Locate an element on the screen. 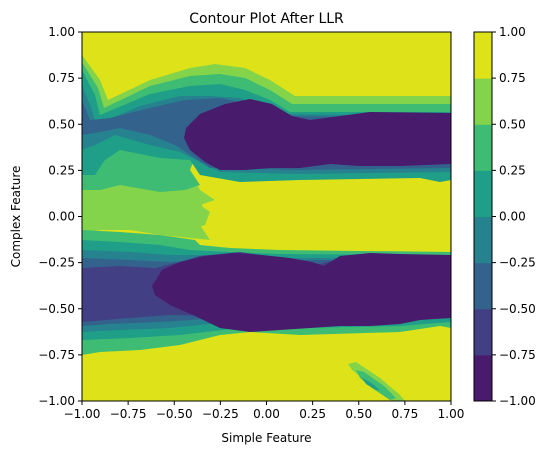 The image size is (556, 455). x-tick-label: −0.50 is located at coordinates (174, 414).